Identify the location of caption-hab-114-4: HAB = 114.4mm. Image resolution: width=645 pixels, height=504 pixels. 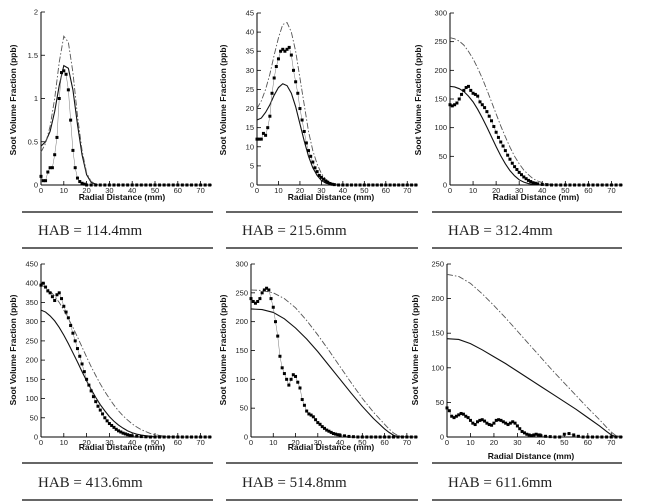
(90, 231).